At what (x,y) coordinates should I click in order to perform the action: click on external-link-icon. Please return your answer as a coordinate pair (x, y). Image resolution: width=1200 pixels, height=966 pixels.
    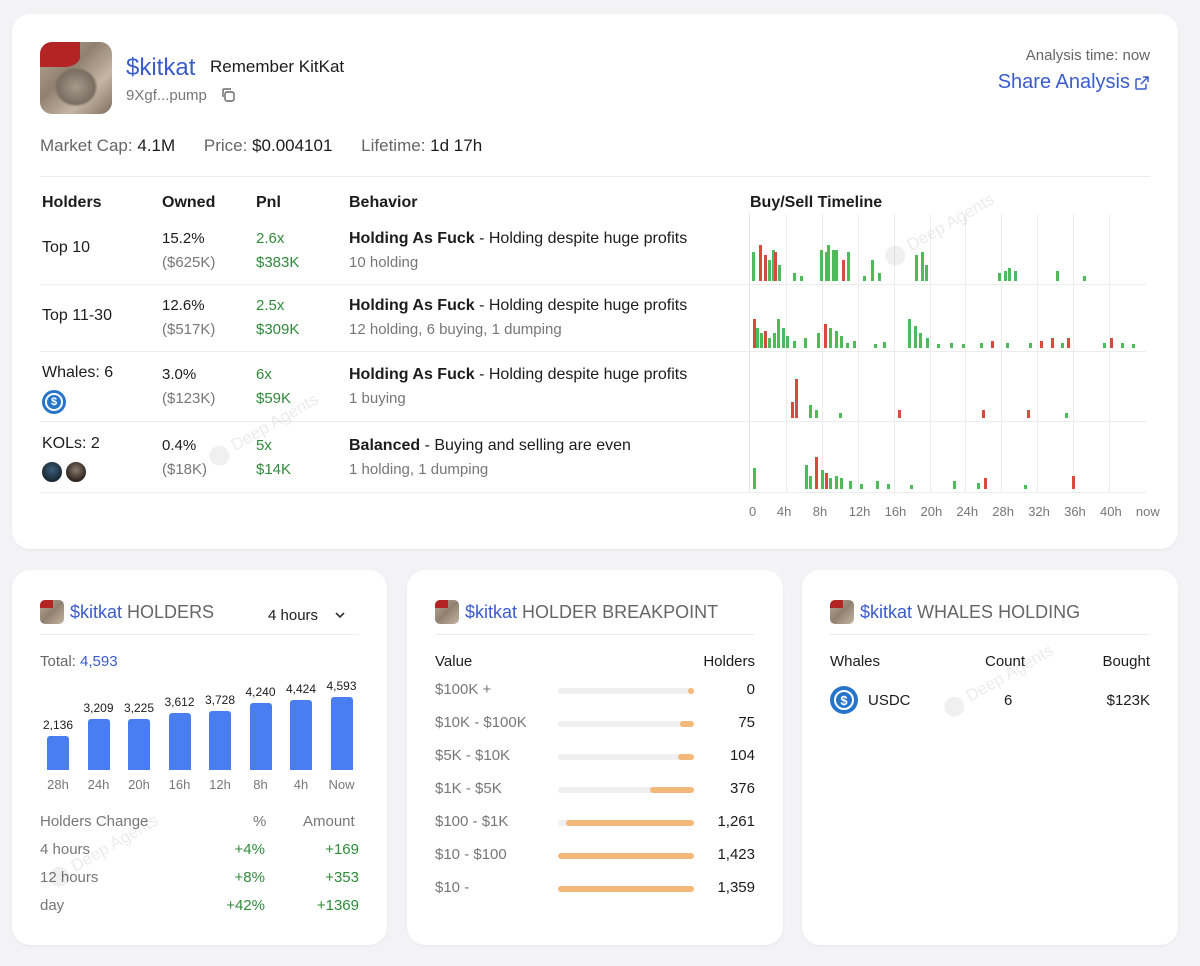
    Looking at the image, I should click on (1142, 85).